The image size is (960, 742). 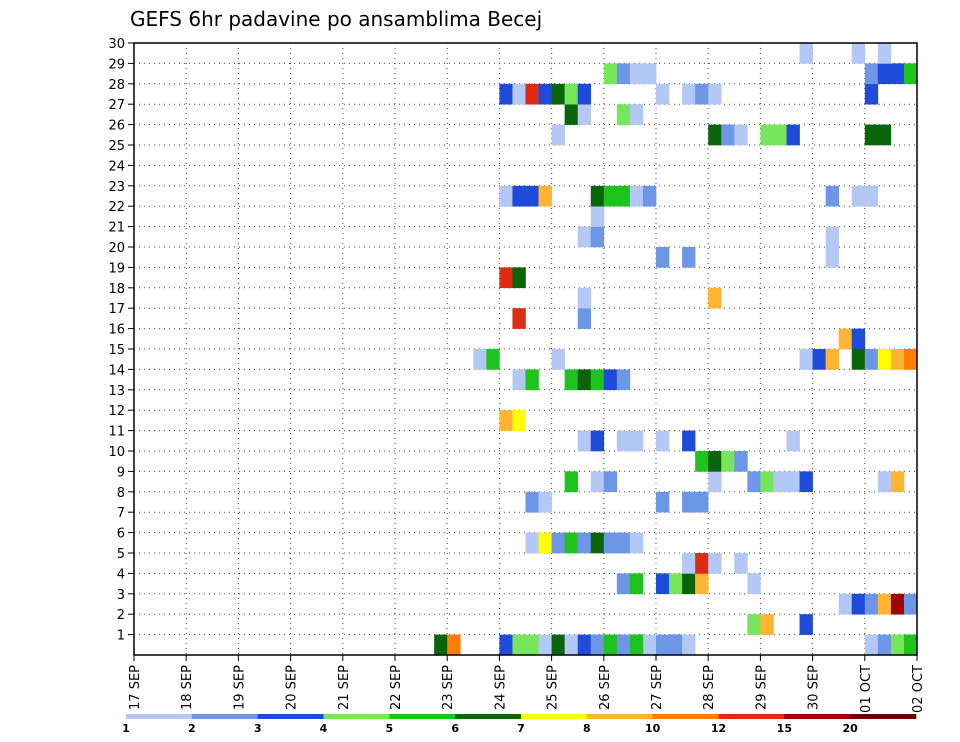 I want to click on x-tick-label: 24 SEP, so click(x=500, y=687).